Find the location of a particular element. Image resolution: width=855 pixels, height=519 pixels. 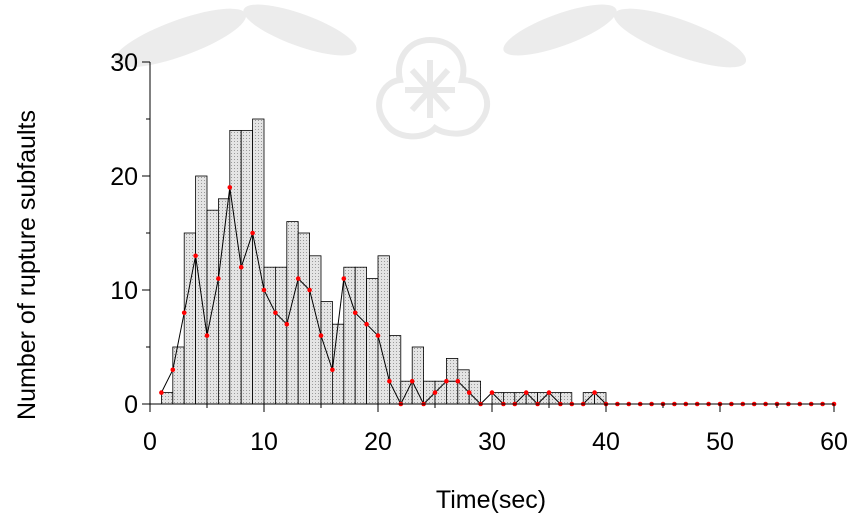

x-tick-labels: 0 10 20 30 40 50 60 is located at coordinates (495, 442).